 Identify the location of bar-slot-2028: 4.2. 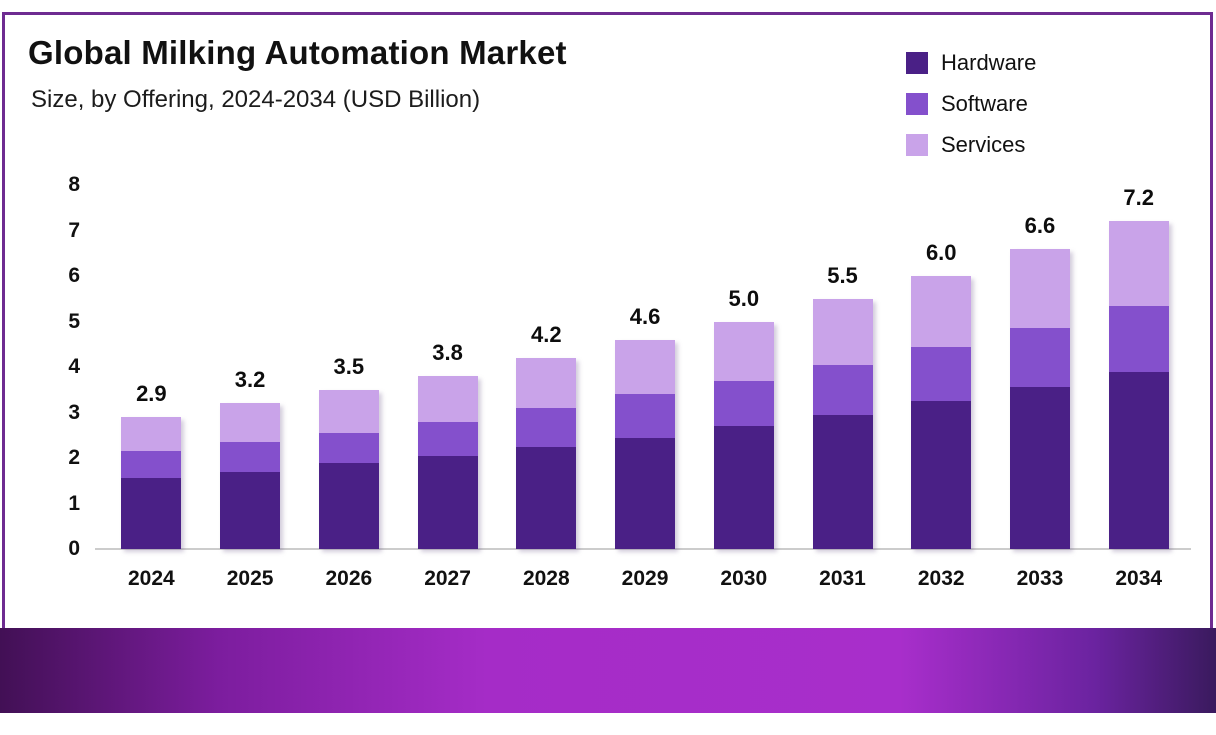
(546, 367).